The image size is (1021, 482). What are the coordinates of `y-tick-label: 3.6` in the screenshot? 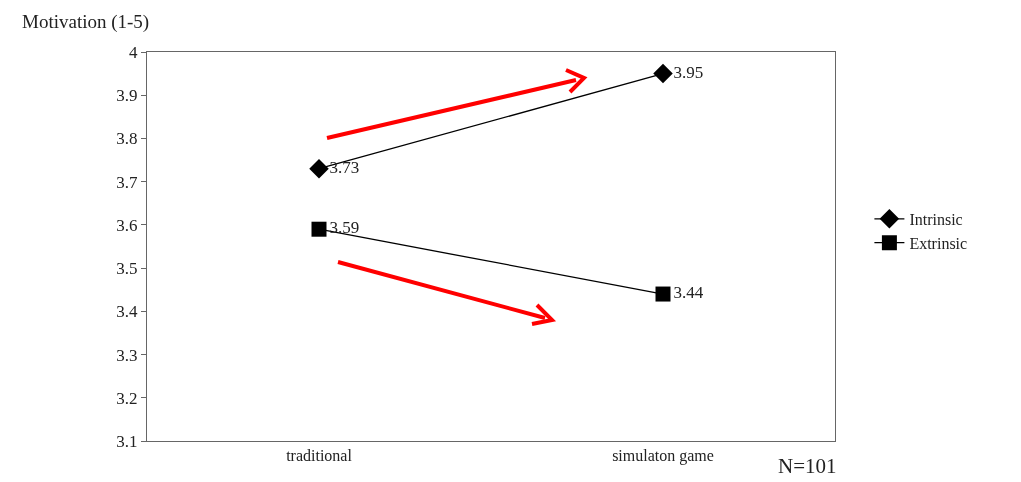 It's located at (127, 225).